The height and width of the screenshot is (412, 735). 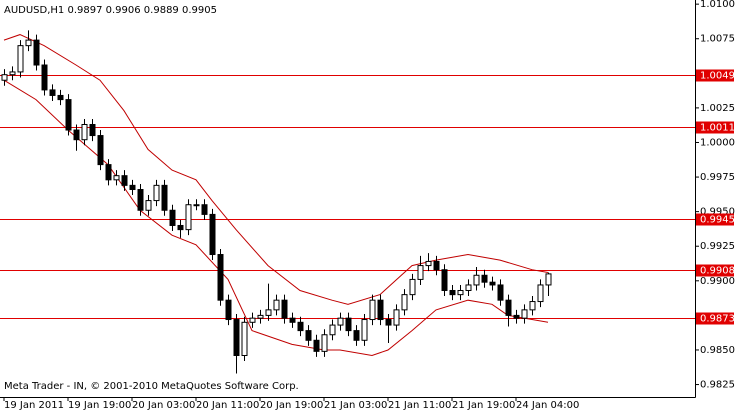 What do you see at coordinates (99, 405) in the screenshot?
I see `x-tick-label: 19 Jan 19:00` at bounding box center [99, 405].